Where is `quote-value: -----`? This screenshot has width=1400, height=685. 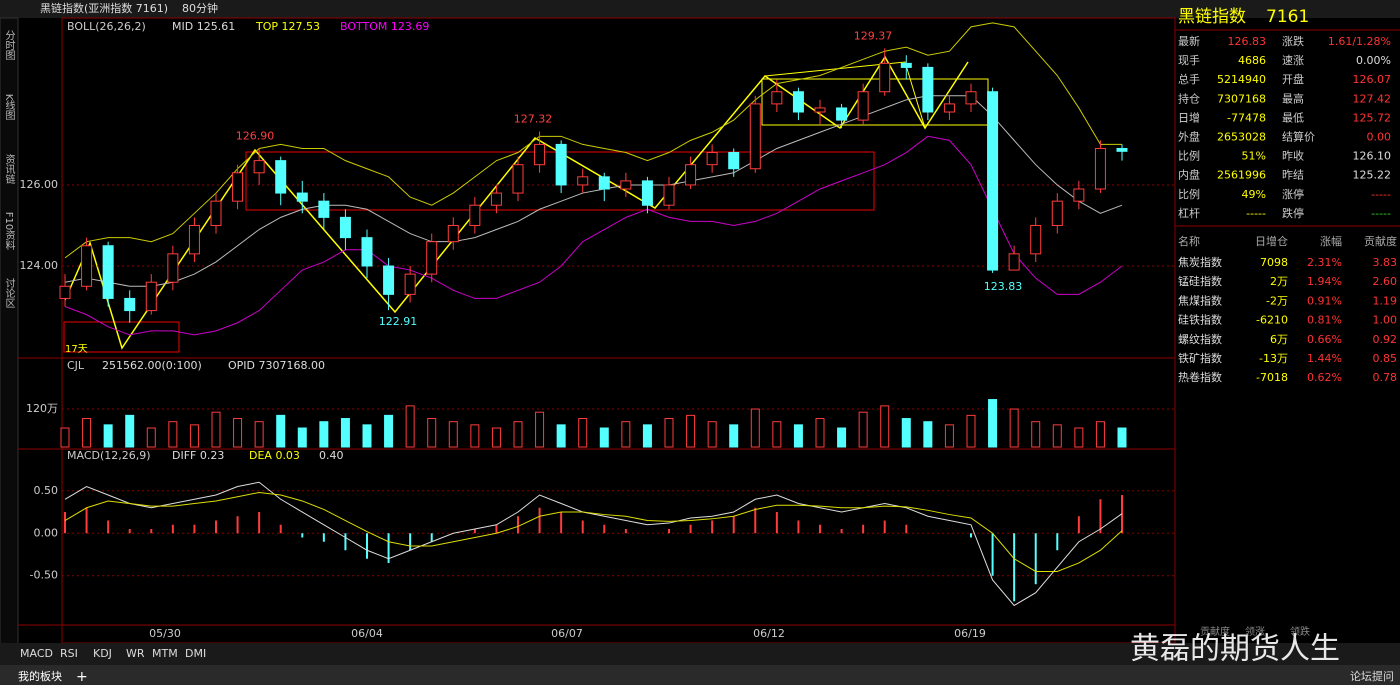 quote-value: ----- is located at coordinates (1381, 213).